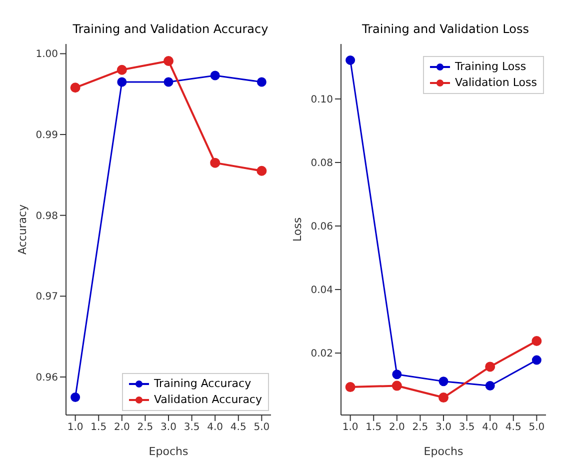 Image resolution: width=566 pixels, height=473 pixels. What do you see at coordinates (321, 100) in the screenshot?
I see `y-tick-label: 0.10` at bounding box center [321, 100].